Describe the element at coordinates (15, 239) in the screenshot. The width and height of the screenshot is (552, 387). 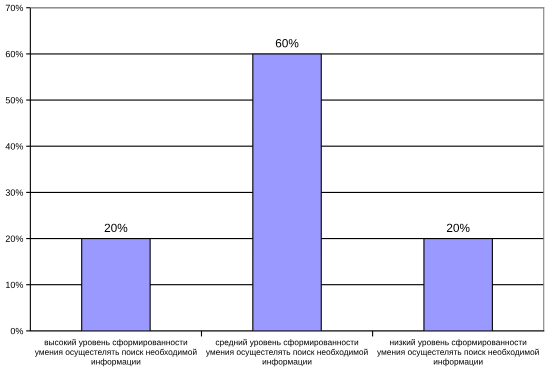
I see `y-tick-label: 20%` at that location.